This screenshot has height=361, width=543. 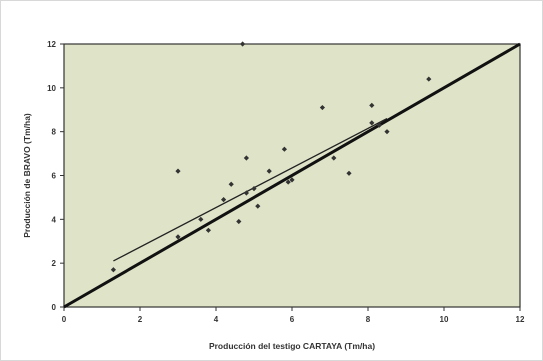 What do you see at coordinates (54, 176) in the screenshot?
I see `y-tick-label: 6` at bounding box center [54, 176].